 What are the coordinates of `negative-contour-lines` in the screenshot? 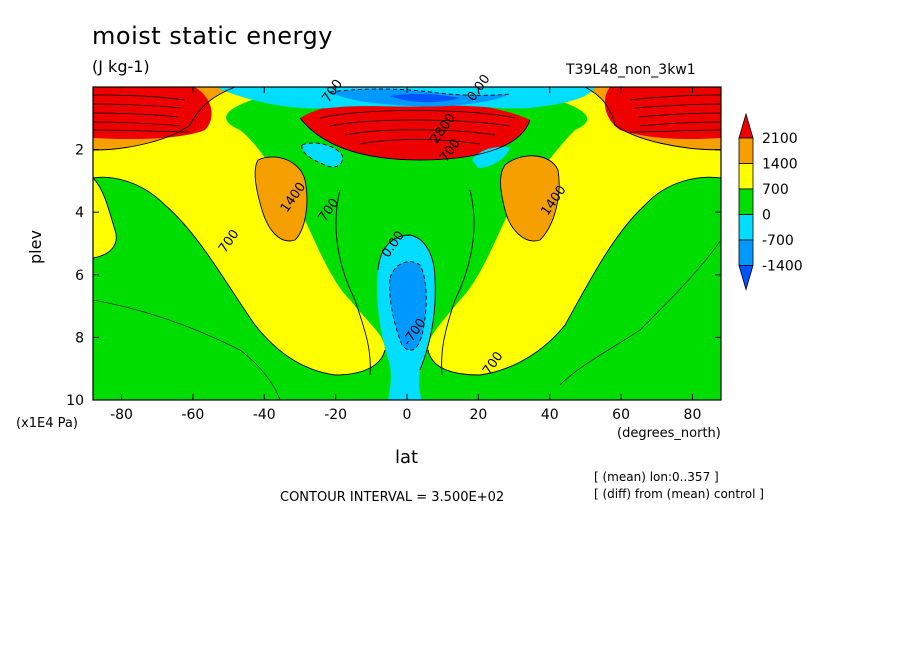 It's located at (406, 219).